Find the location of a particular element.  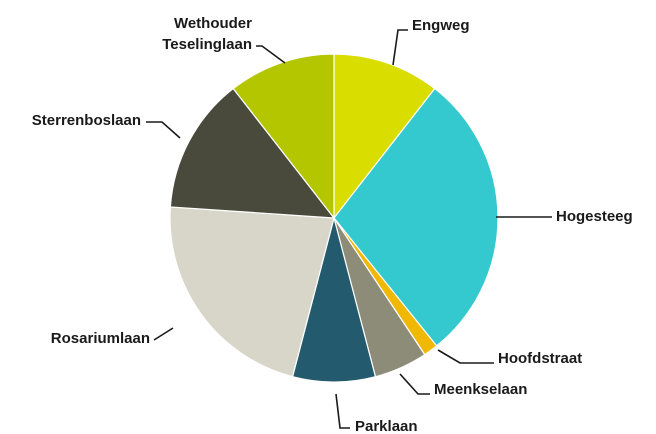

leader-line-wethouder-teselinglaan is located at coordinates (271, 54).